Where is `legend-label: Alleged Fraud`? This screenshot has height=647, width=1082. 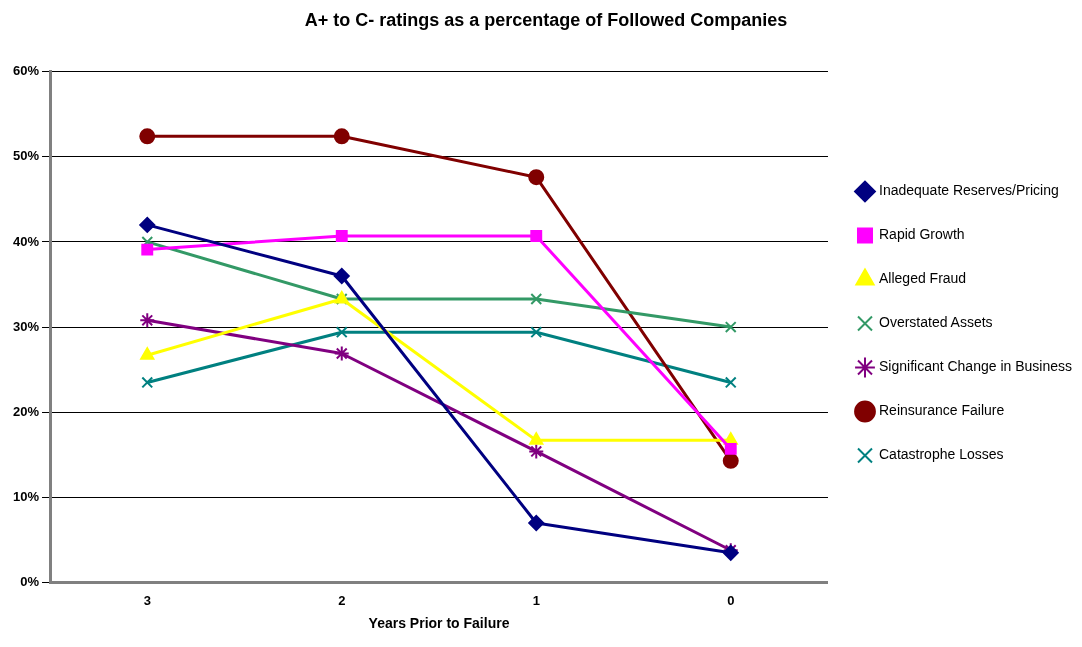
legend-label: Alleged Fraud is located at coordinates (922, 278).